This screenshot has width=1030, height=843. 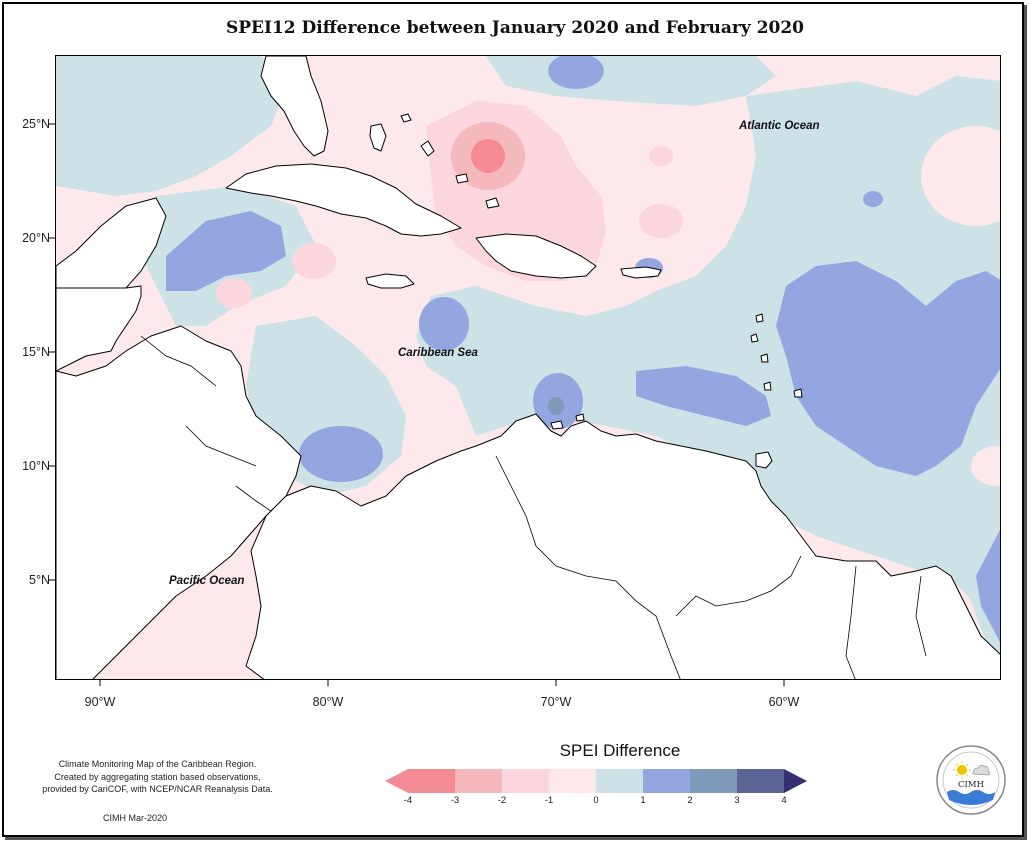 I want to click on spei-region-two-to-three, so click(x=556, y=406).